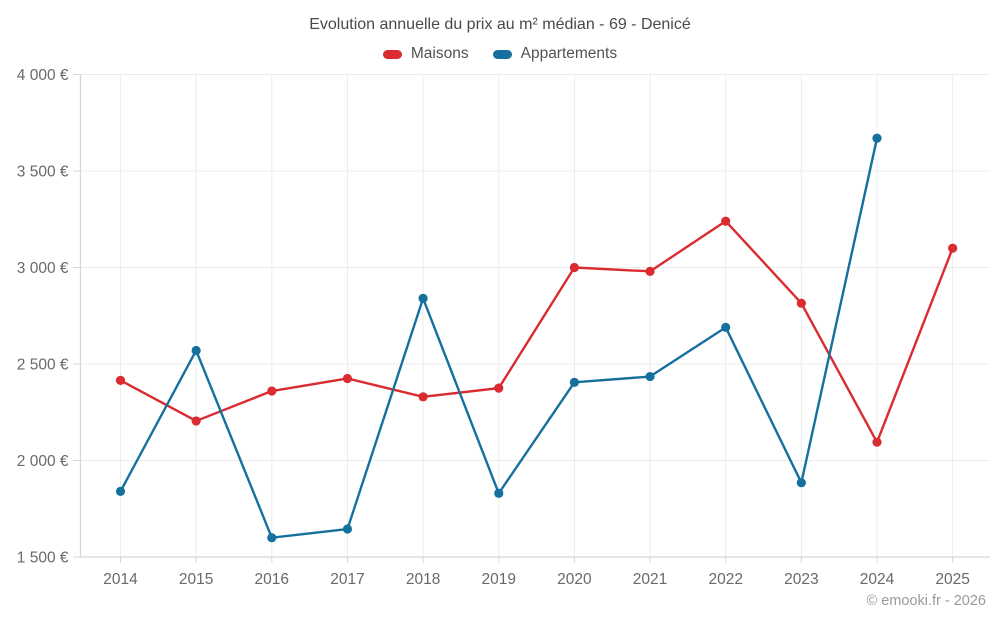 This screenshot has width=1000, height=625. Describe the element at coordinates (801, 483) in the screenshot. I see `data-point-appartements-2023` at that location.